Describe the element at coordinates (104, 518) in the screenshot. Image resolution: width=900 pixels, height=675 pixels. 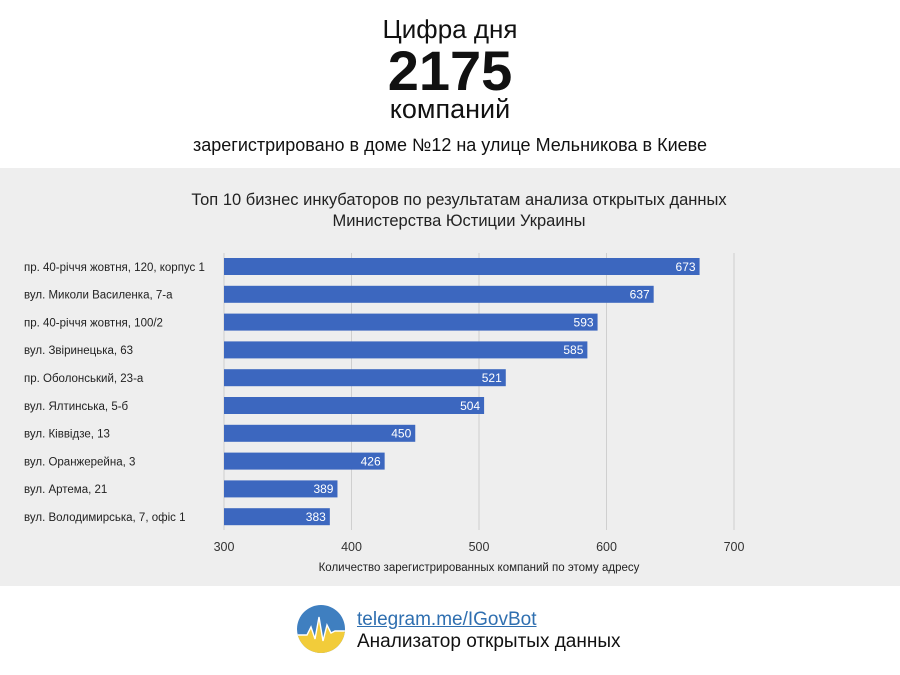
I see `category-label: вул. Володимирська, 7, офіс 1` at that location.